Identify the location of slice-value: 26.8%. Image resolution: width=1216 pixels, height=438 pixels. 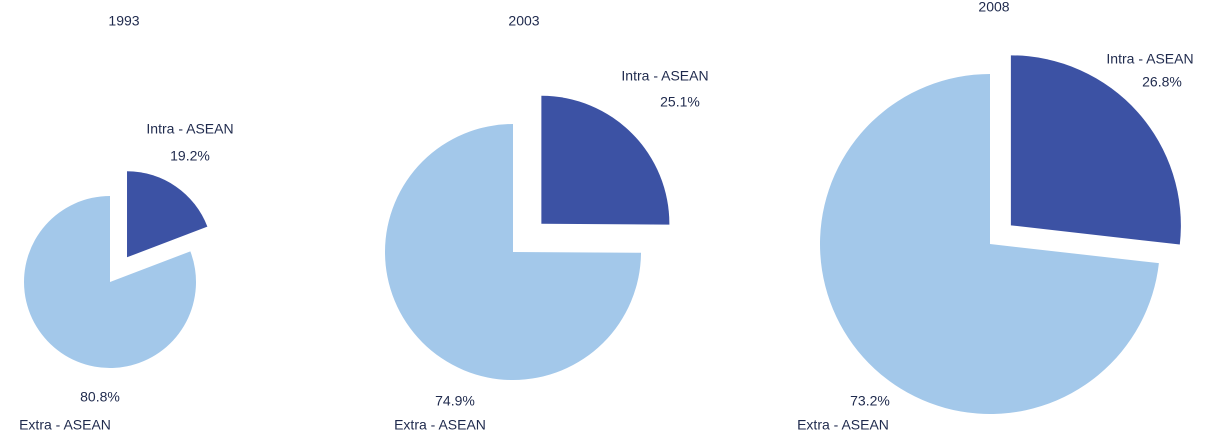
(1162, 82).